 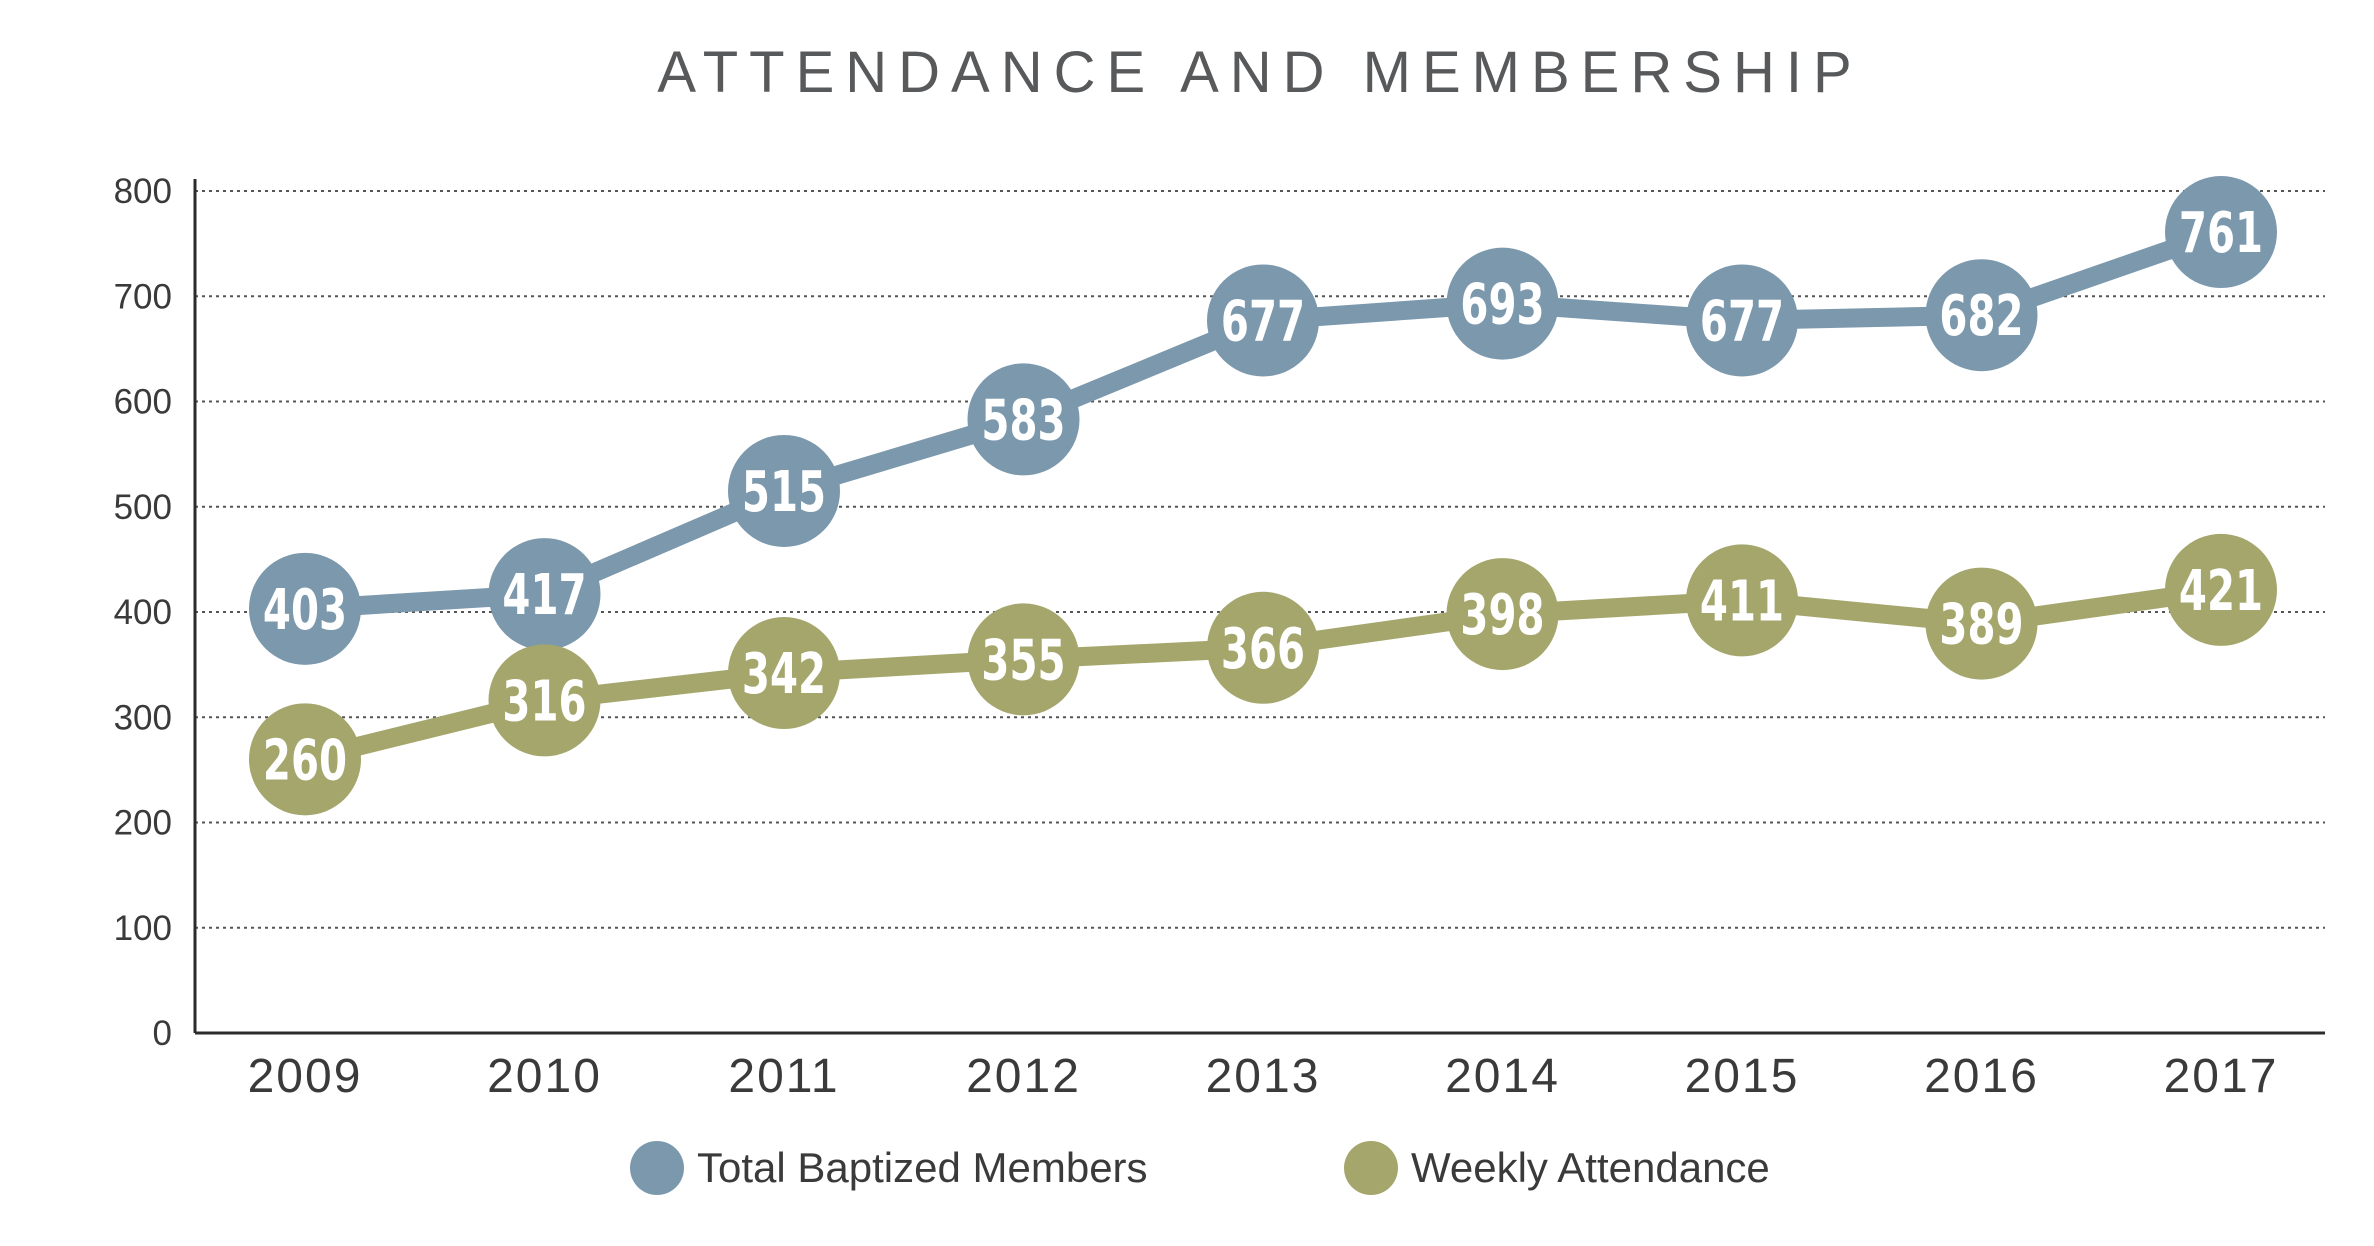 I want to click on data-point-label: 403, so click(x=305, y=609).